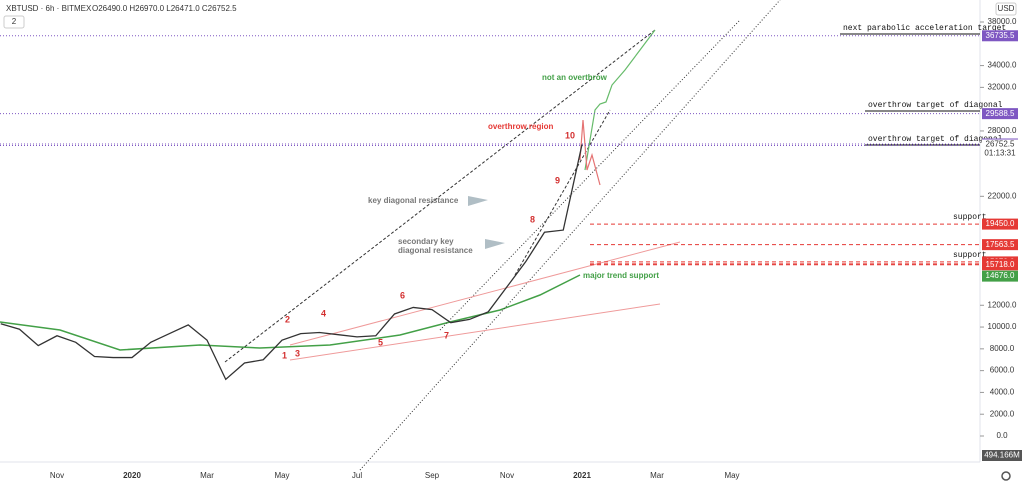 This screenshot has height=485, width=1024. I want to click on annotation: not an overthrow, so click(575, 77).